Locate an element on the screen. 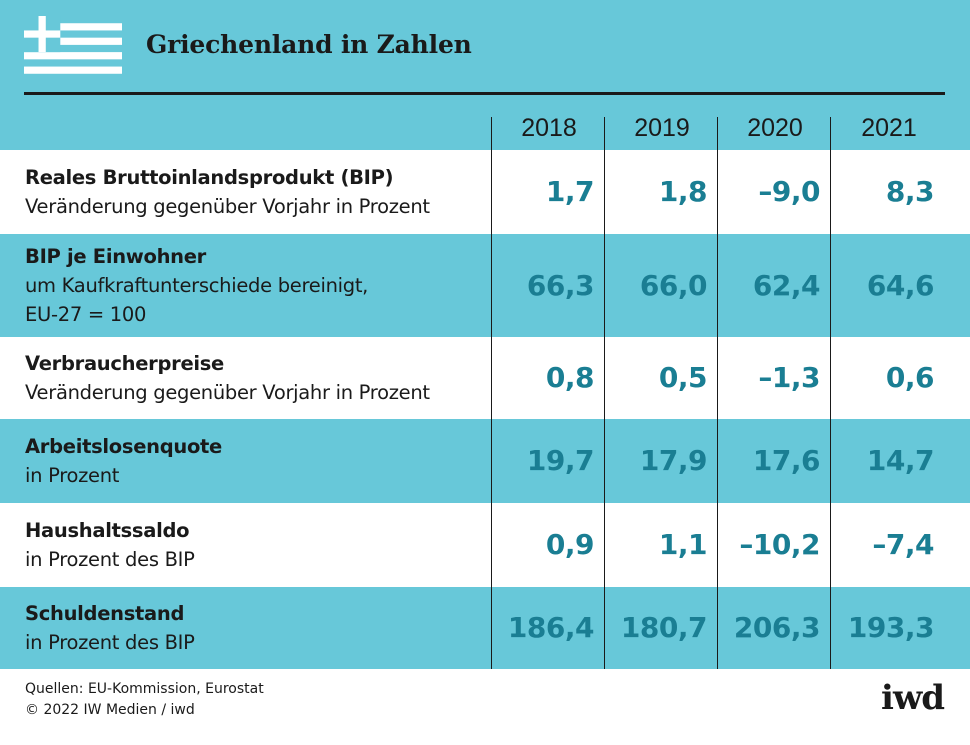 This screenshot has height=745, width=970. column-header-2018: 2018 is located at coordinates (549, 128).